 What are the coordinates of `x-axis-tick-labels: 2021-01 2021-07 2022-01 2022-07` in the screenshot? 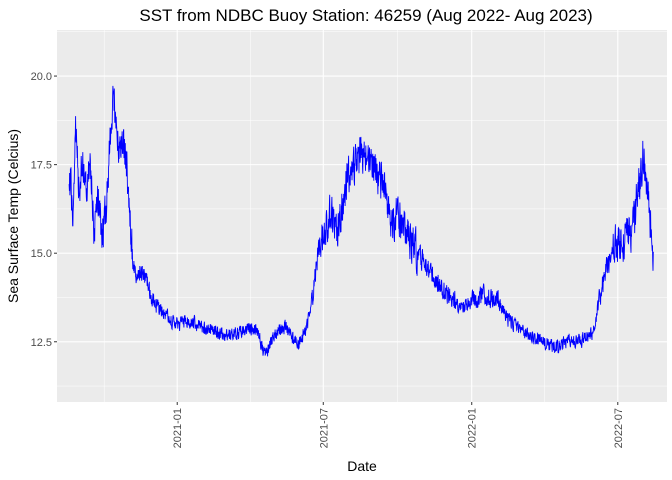 It's located at (398, 428).